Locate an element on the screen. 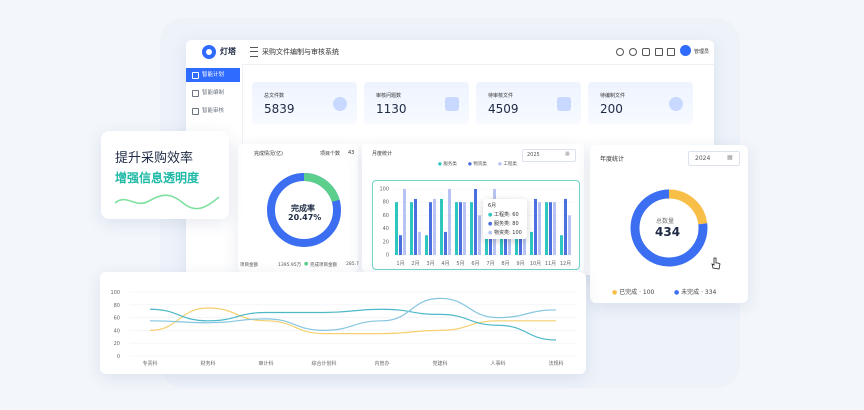 The height and width of the screenshot is (410, 864). stat-value: 4509 is located at coordinates (503, 109).